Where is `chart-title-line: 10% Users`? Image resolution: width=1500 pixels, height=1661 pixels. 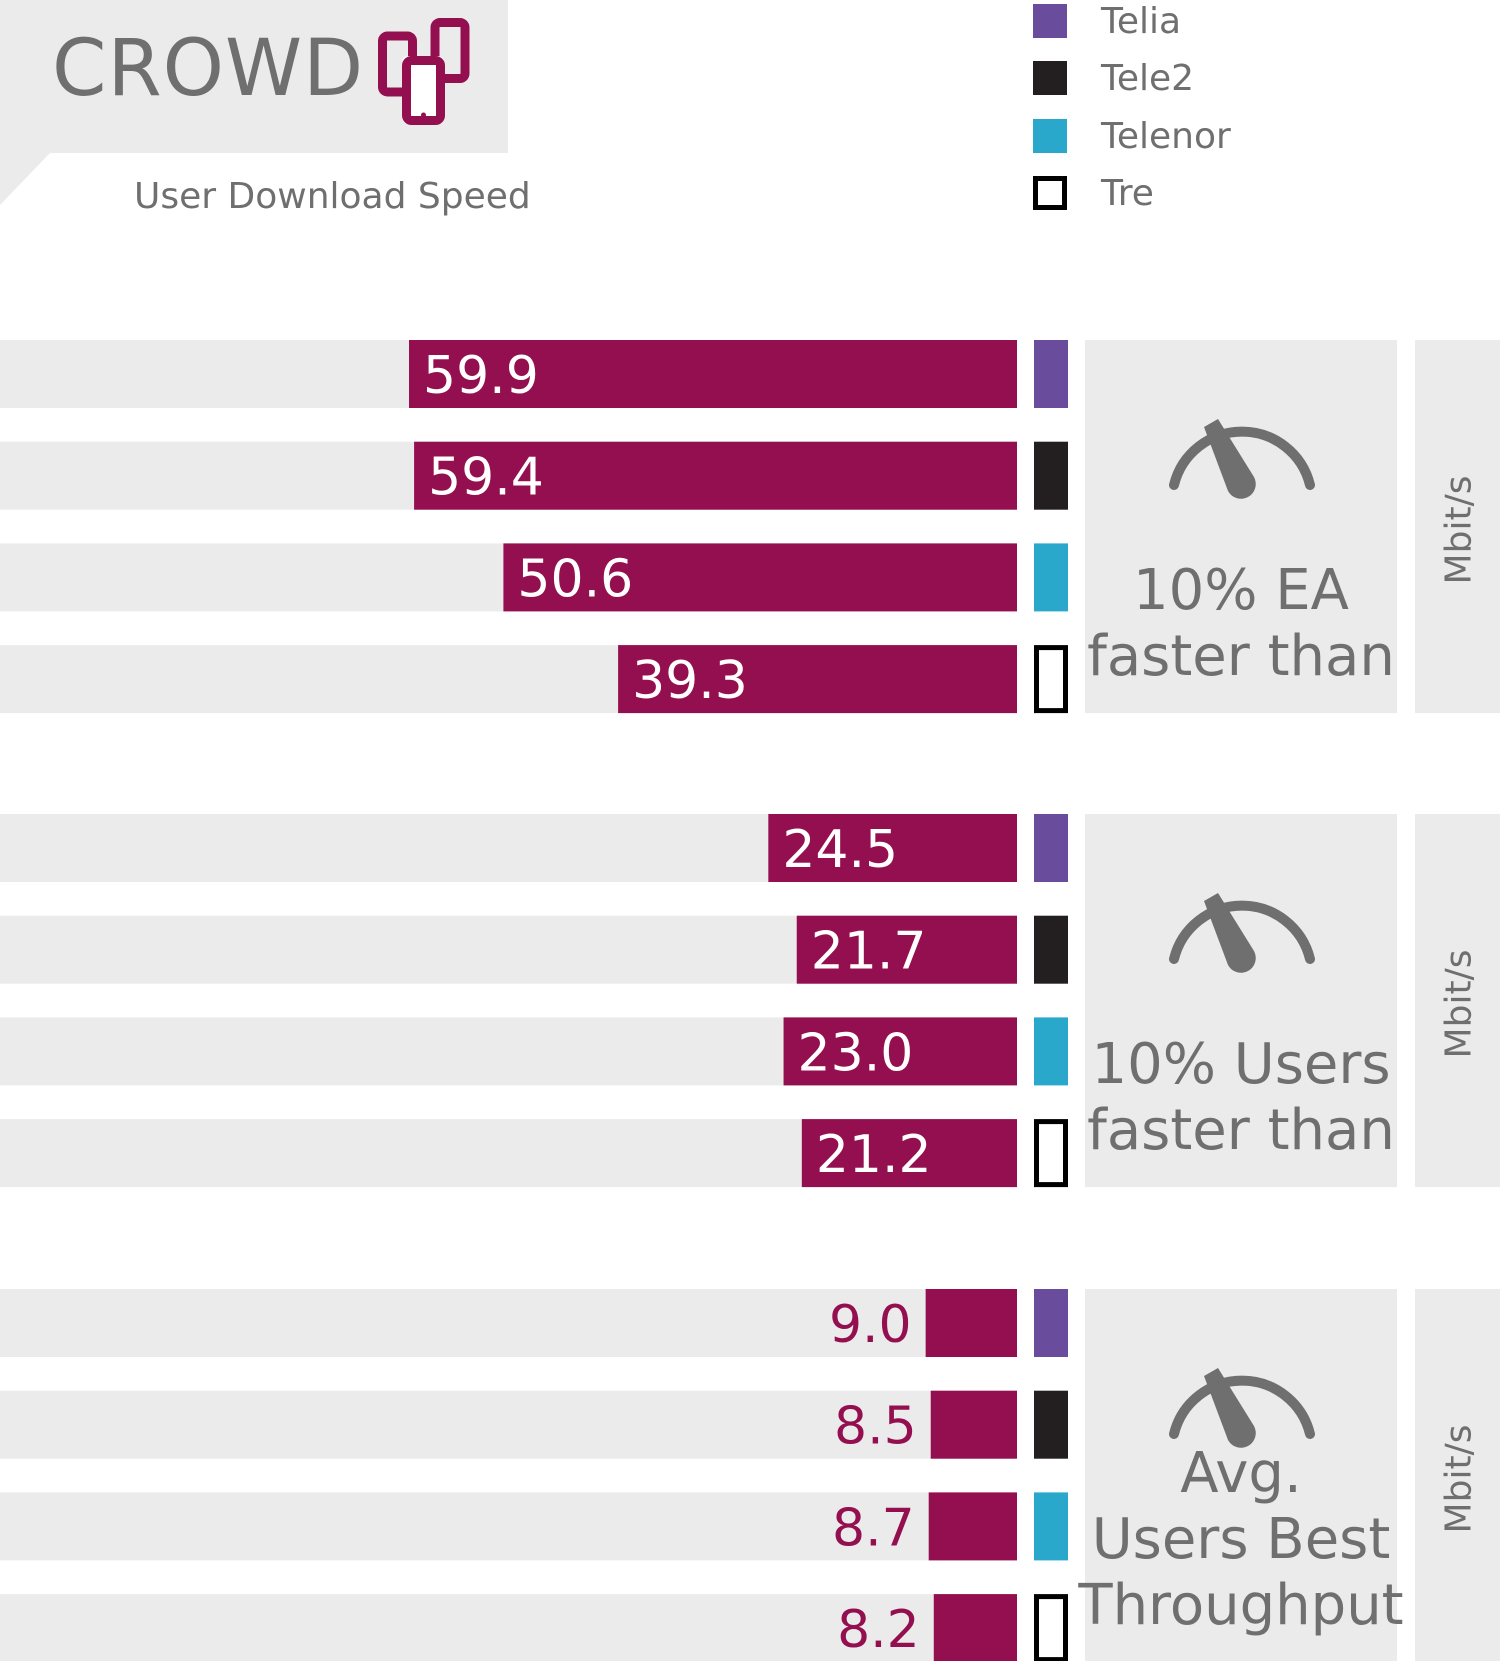
chart-title-line: 10% Users is located at coordinates (1240, 1064).